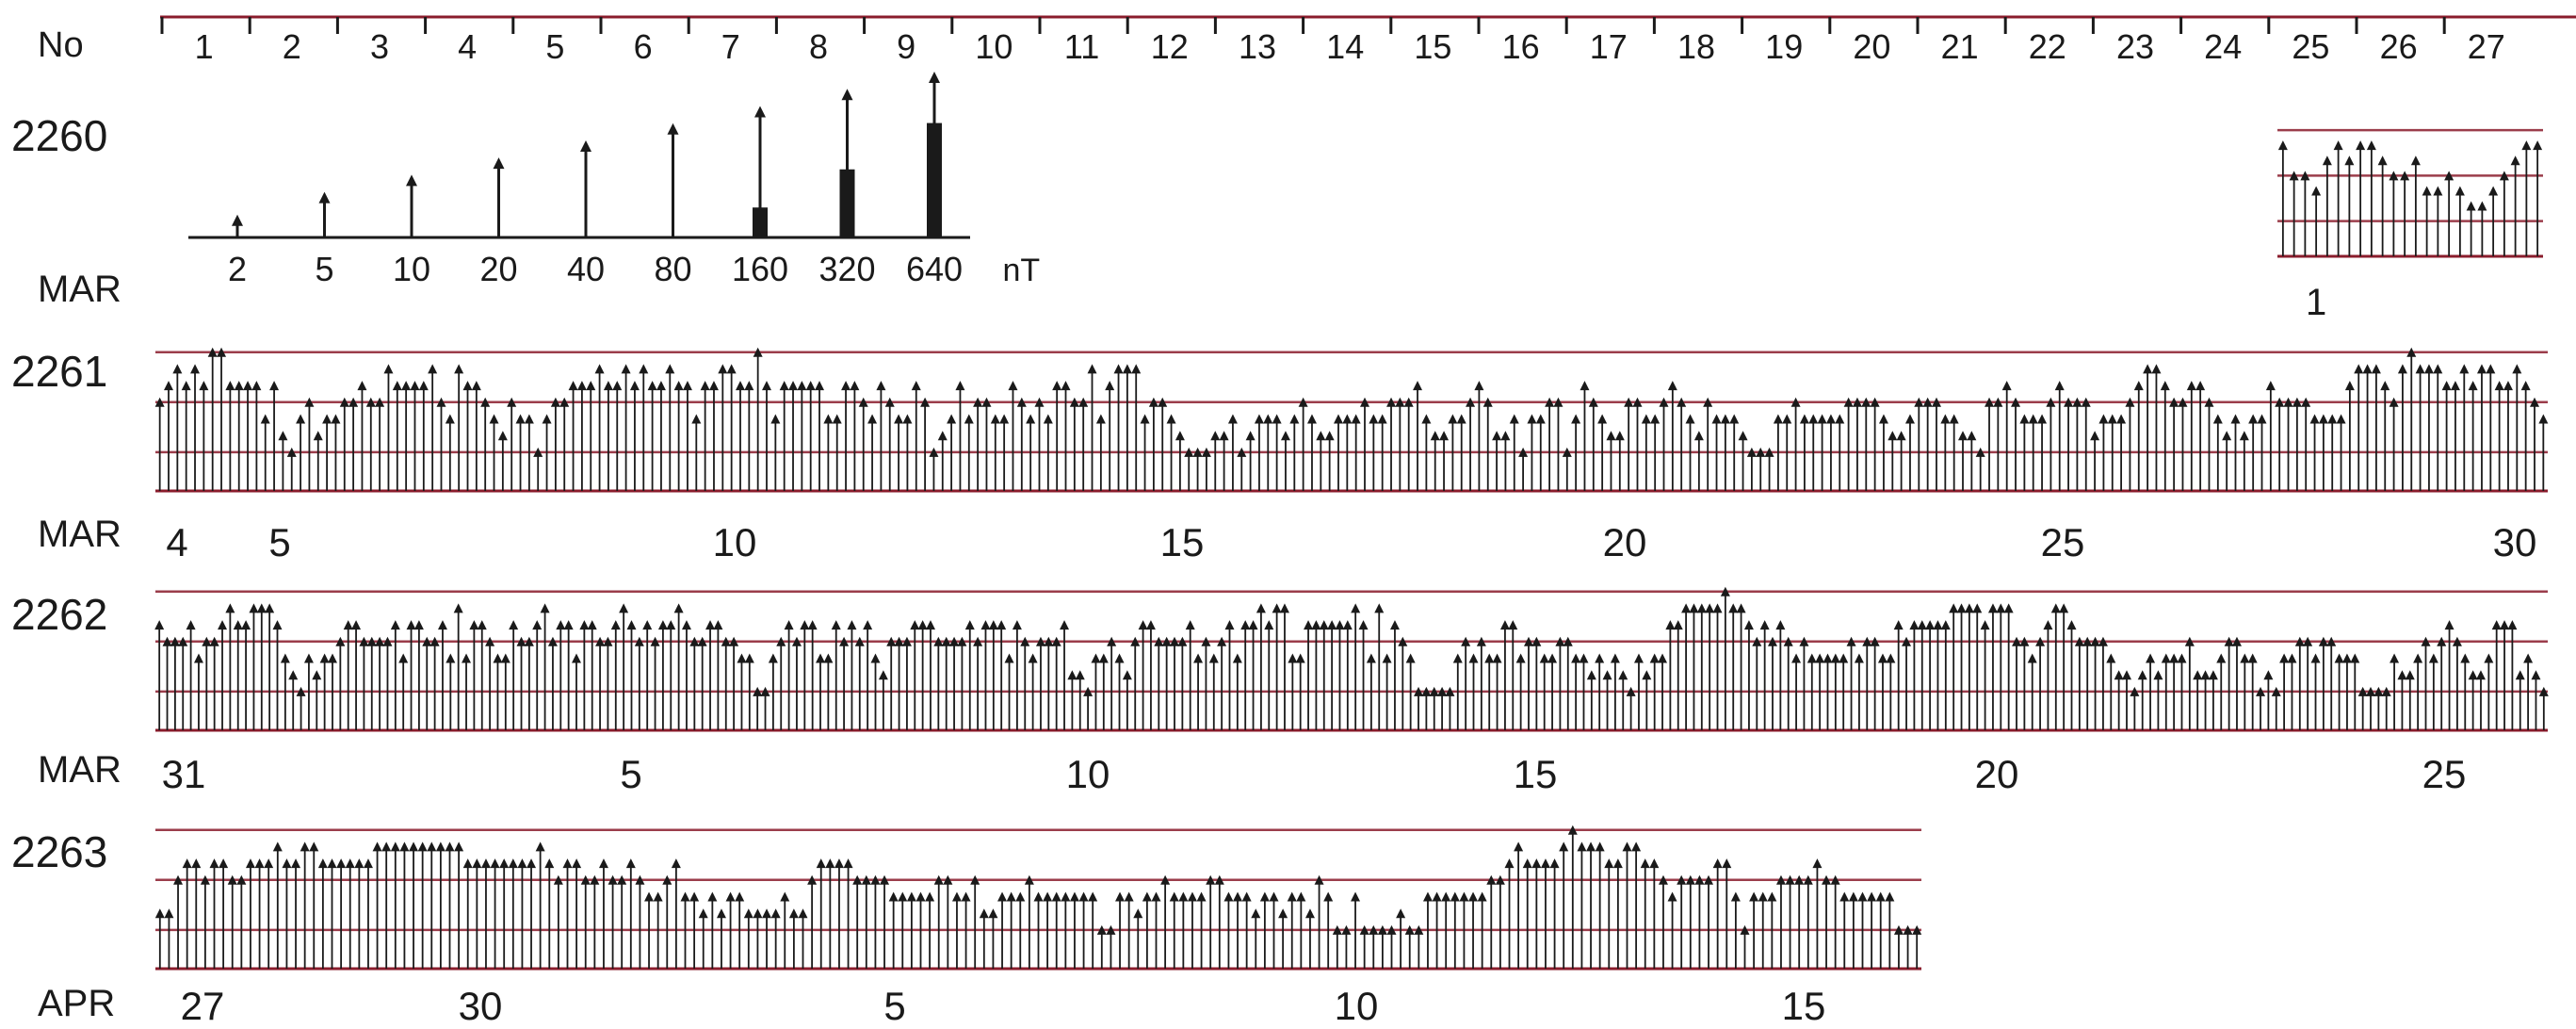  I want to click on rotation-row-2263: 2263 APR 27 30 5 10 15, so click(966, 926).